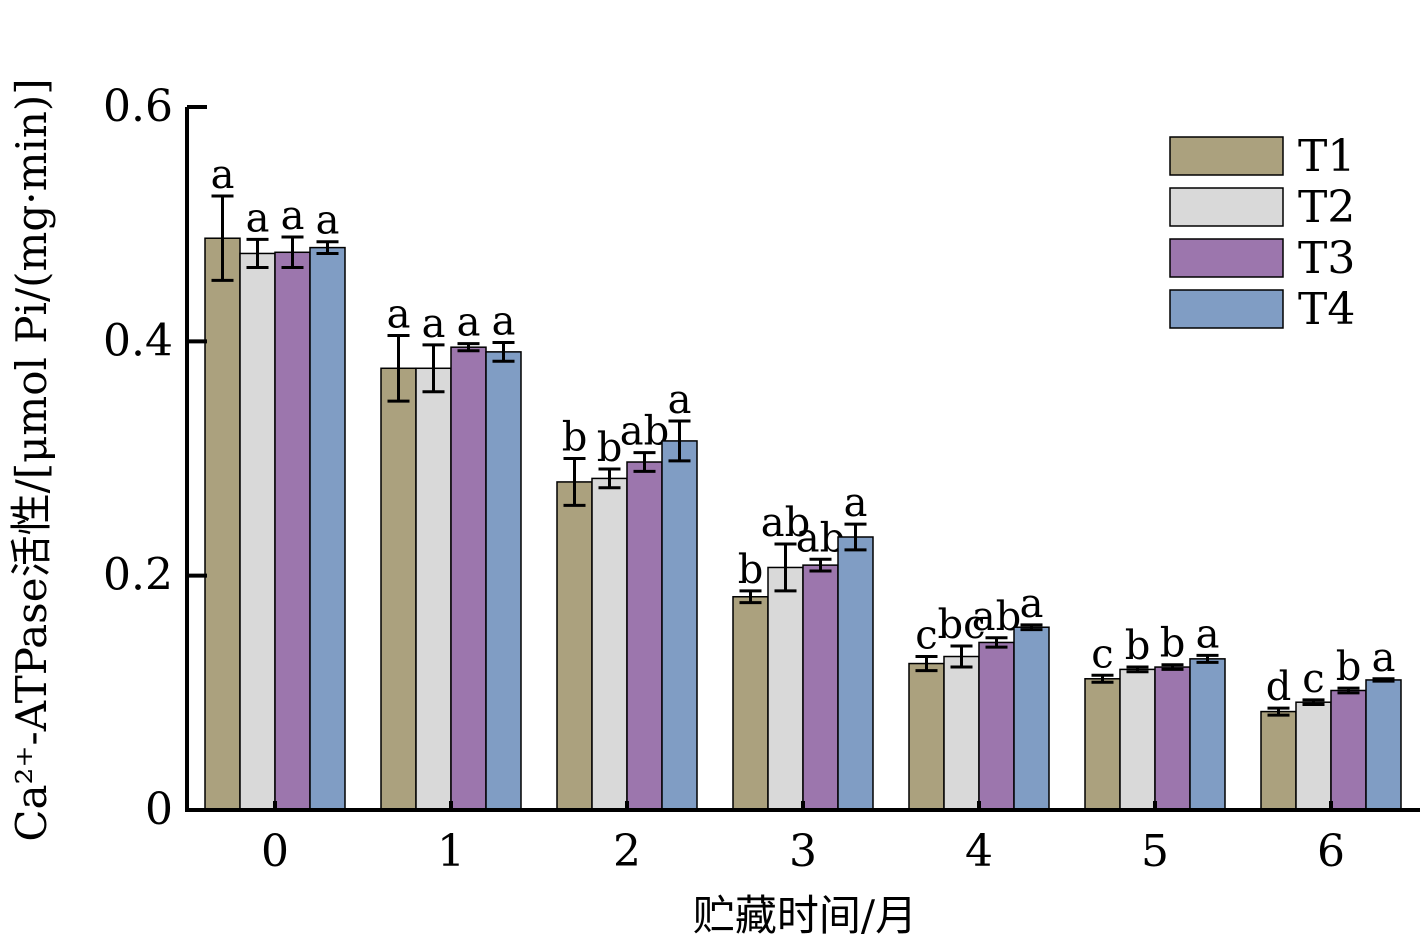  Describe the element at coordinates (1349, 667) in the screenshot. I see `significance-letter-T3-6: b` at that location.